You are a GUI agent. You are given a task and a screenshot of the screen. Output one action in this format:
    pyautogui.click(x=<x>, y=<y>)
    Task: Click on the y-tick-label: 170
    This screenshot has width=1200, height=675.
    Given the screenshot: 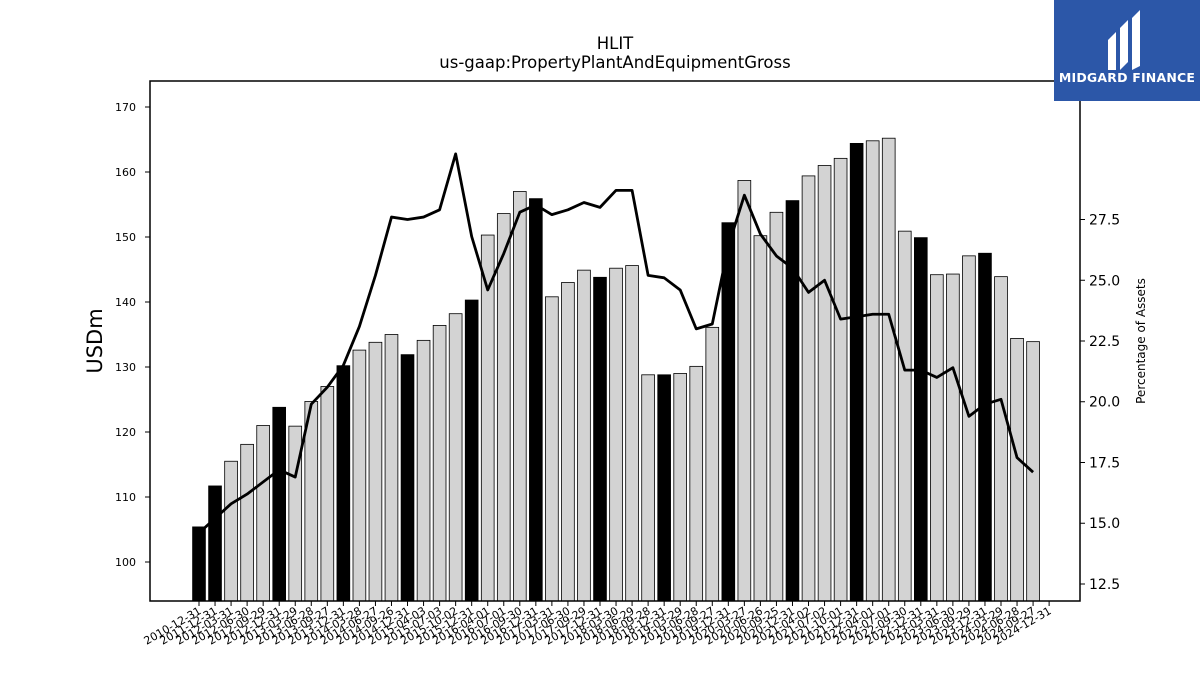 What is the action you would take?
    pyautogui.click(x=125, y=107)
    